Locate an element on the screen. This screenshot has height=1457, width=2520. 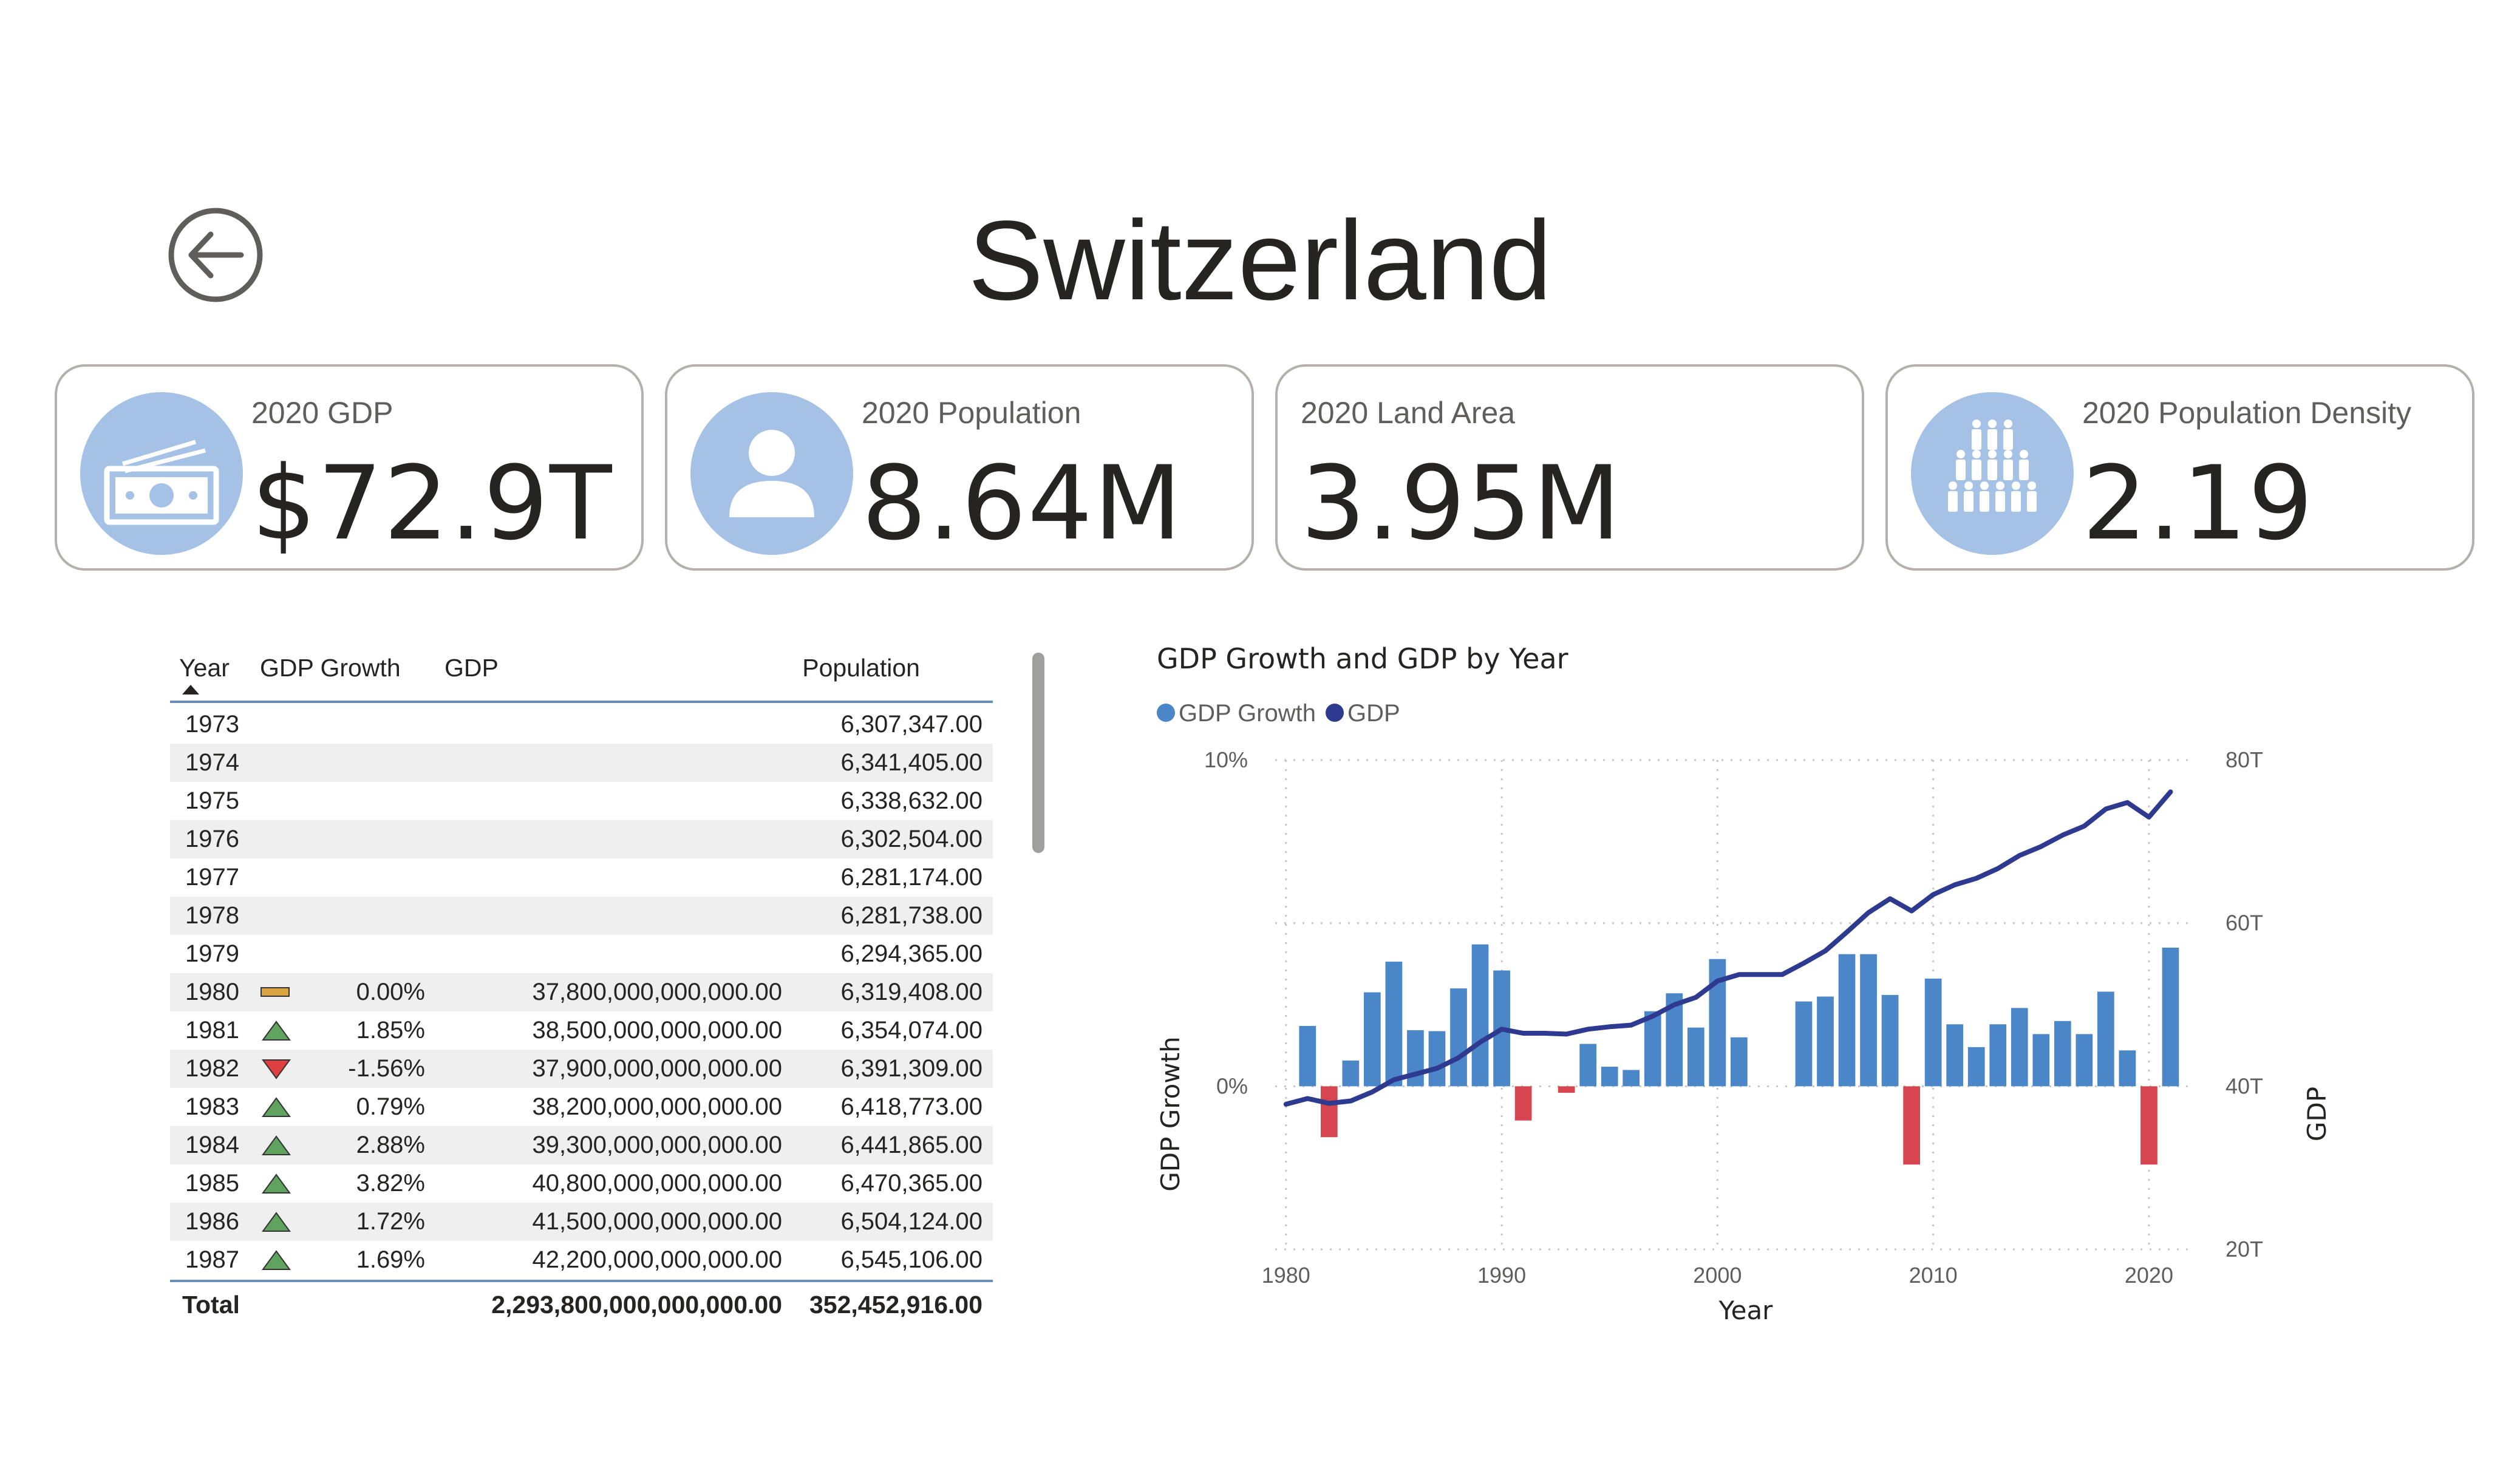
column-header-gdp-growth: GDP Growth is located at coordinates (330, 668).